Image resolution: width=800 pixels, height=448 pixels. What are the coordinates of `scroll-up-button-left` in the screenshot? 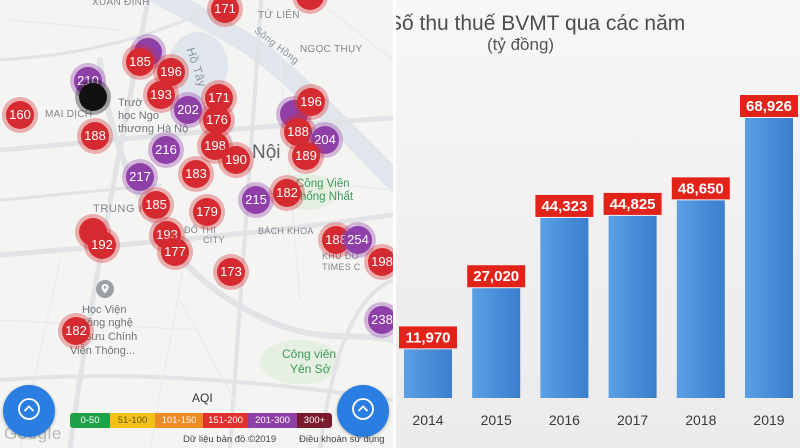 It's located at (29, 411).